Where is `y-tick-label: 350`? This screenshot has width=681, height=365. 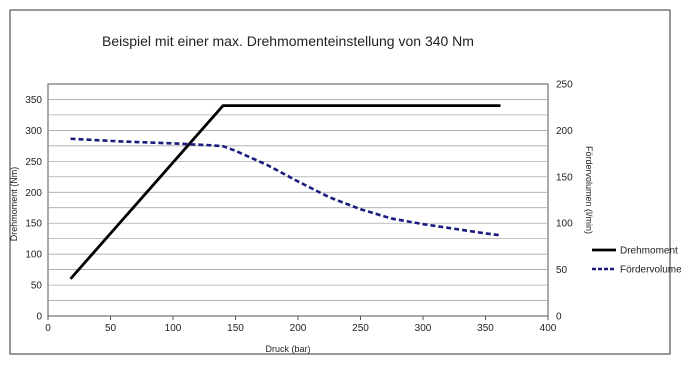
y-tick-label: 350 is located at coordinates (33, 100).